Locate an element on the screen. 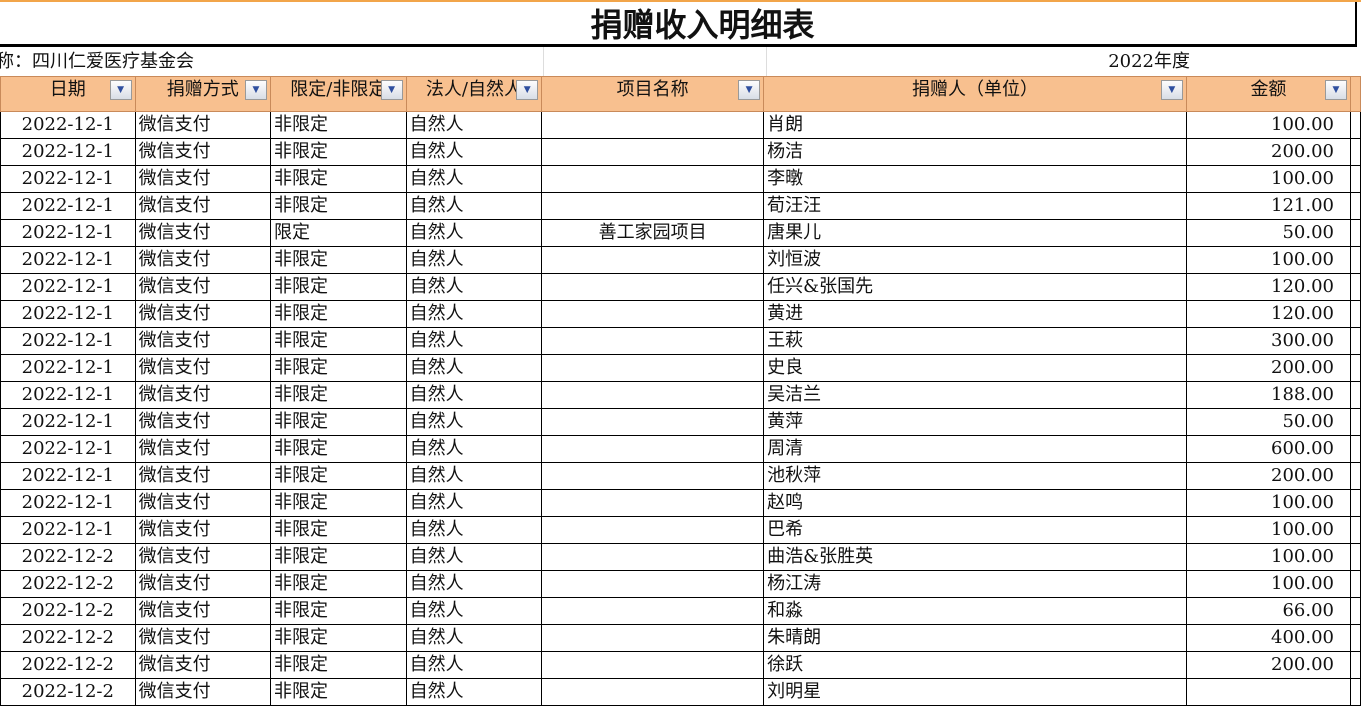  cell-donor: 唐果儿 is located at coordinates (975, 233).